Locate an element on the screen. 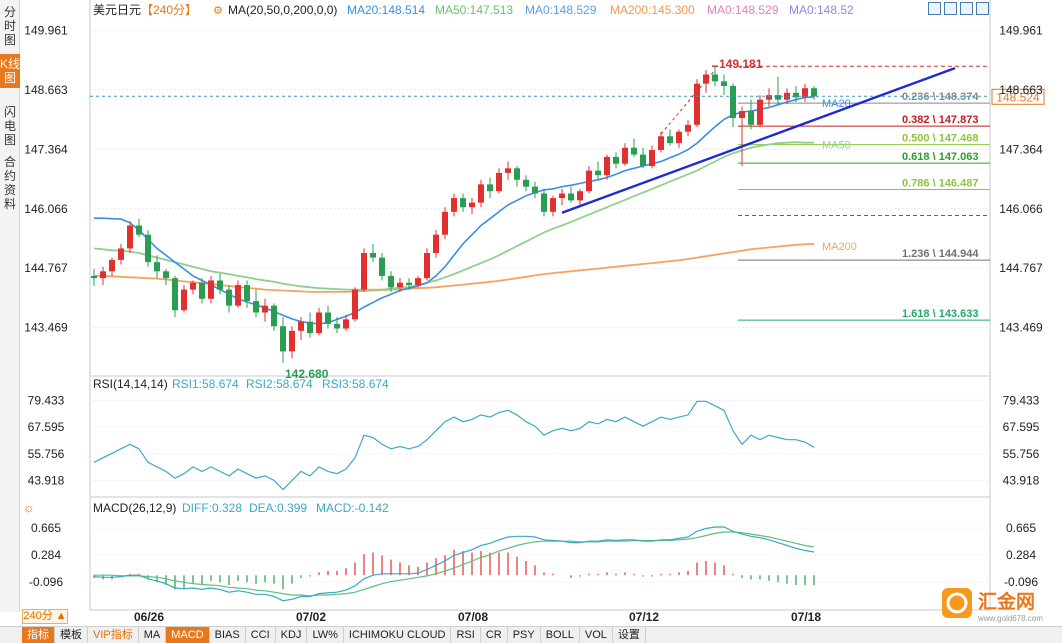 The height and width of the screenshot is (643, 1062). indicator-tab: BOLL is located at coordinates (560, 635).